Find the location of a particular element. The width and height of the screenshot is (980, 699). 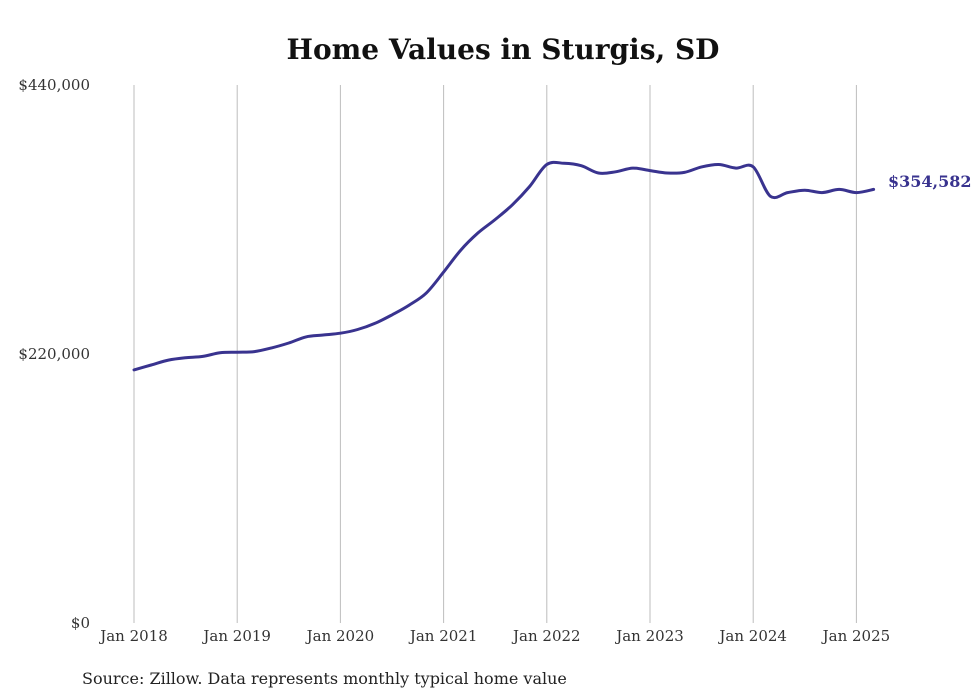

chart-title: Home Values in Sturgis, SD is located at coordinates (503, 49).